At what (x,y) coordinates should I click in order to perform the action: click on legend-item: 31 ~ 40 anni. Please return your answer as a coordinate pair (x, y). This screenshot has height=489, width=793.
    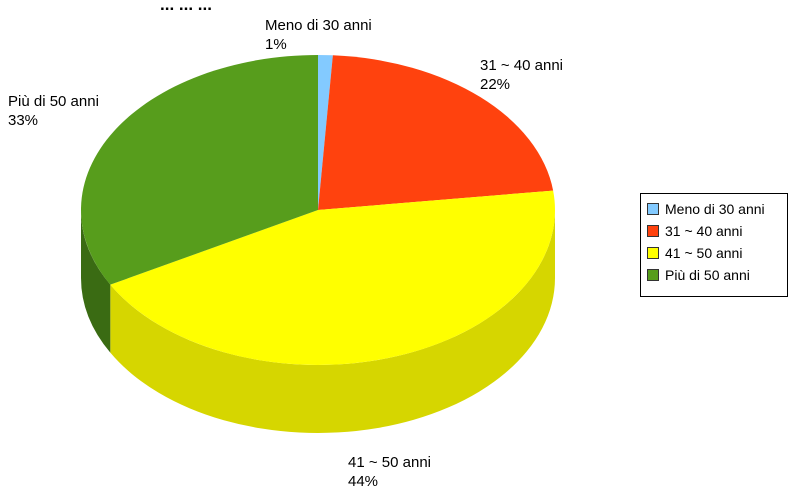
    Looking at the image, I should click on (714, 231).